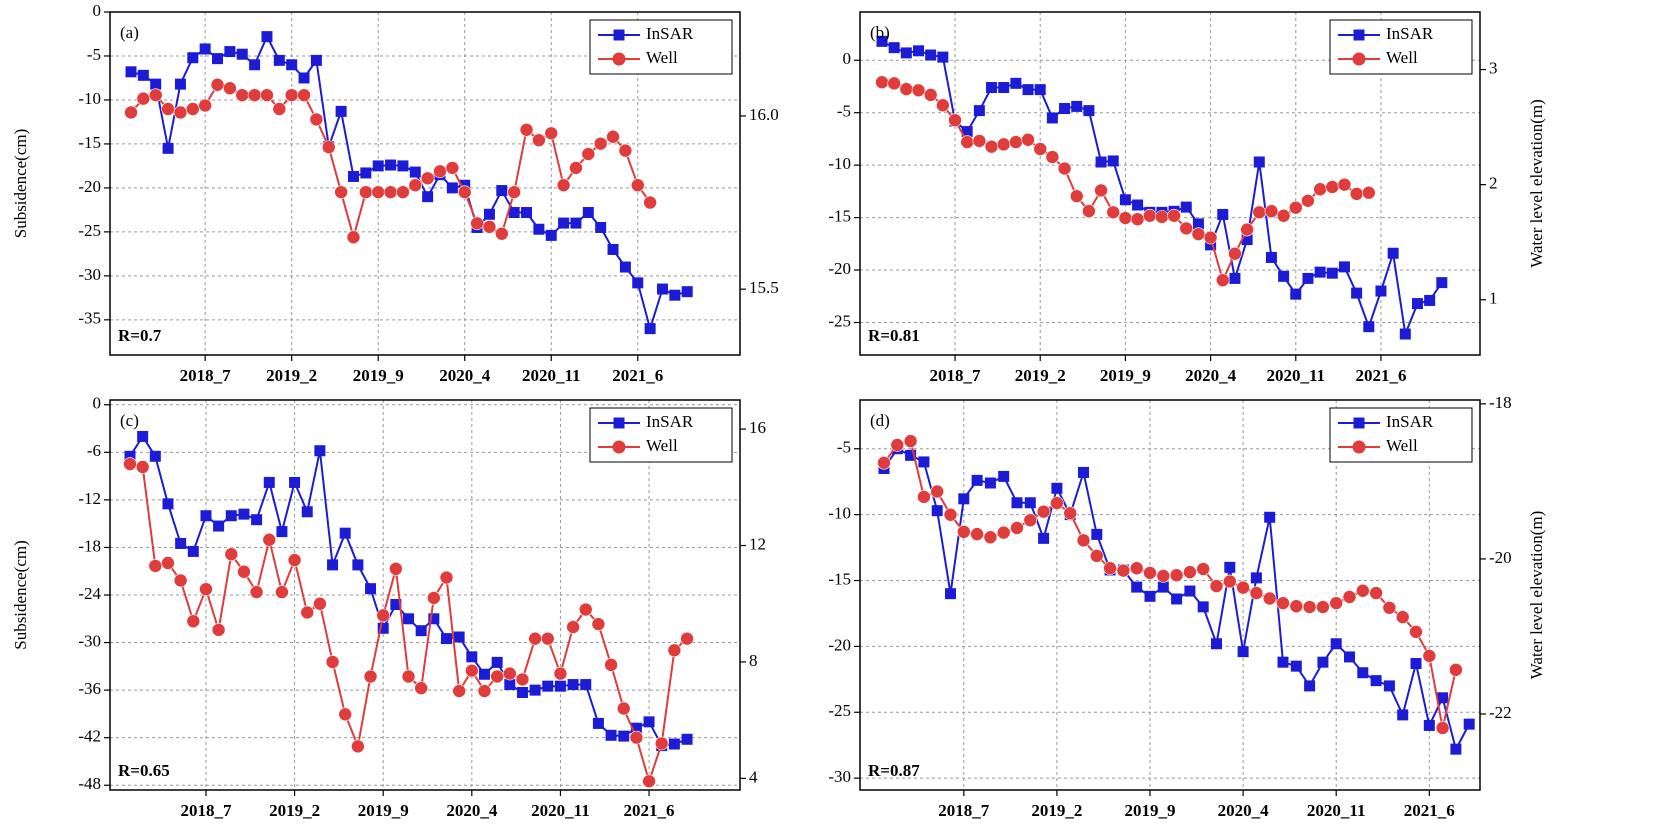  Describe the element at coordinates (89, 230) in the screenshot. I see `y-tick-label: -25` at that location.